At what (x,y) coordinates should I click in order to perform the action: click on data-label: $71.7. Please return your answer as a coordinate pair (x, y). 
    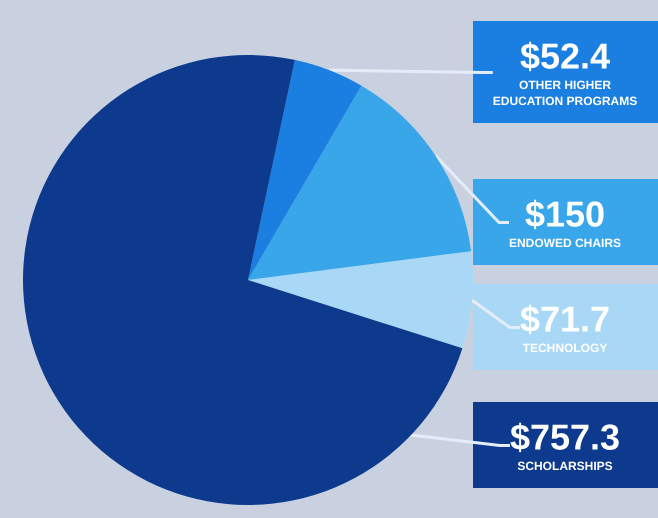
    Looking at the image, I should click on (565, 319).